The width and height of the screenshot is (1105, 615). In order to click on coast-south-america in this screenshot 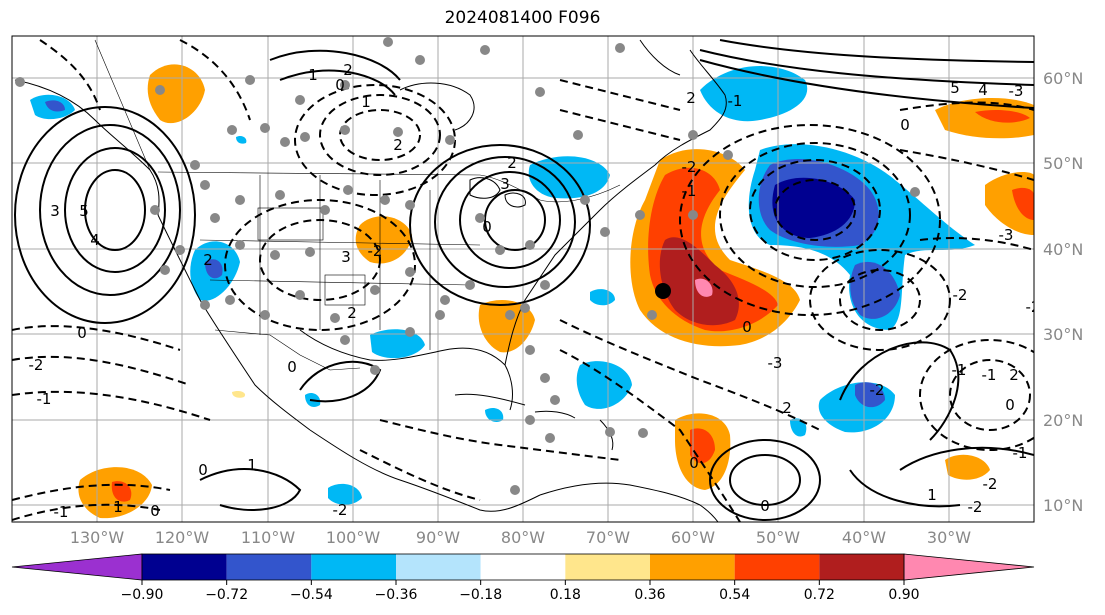, I will do `click(629, 502)`.